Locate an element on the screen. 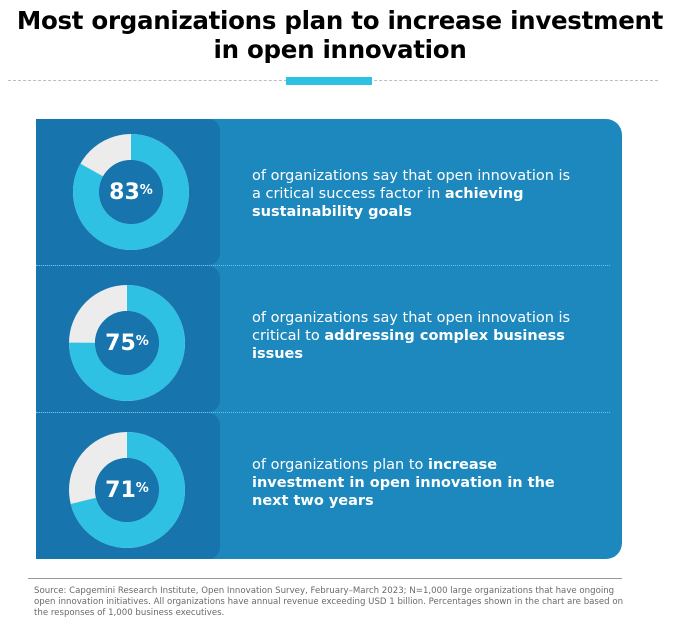 The height and width of the screenshot is (626, 680). title-accent-bar is located at coordinates (329, 81).